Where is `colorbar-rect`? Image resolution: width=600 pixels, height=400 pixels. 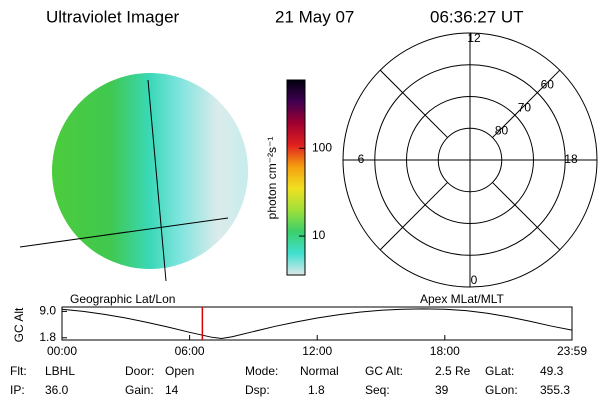
colorbar-rect is located at coordinates (296, 177).